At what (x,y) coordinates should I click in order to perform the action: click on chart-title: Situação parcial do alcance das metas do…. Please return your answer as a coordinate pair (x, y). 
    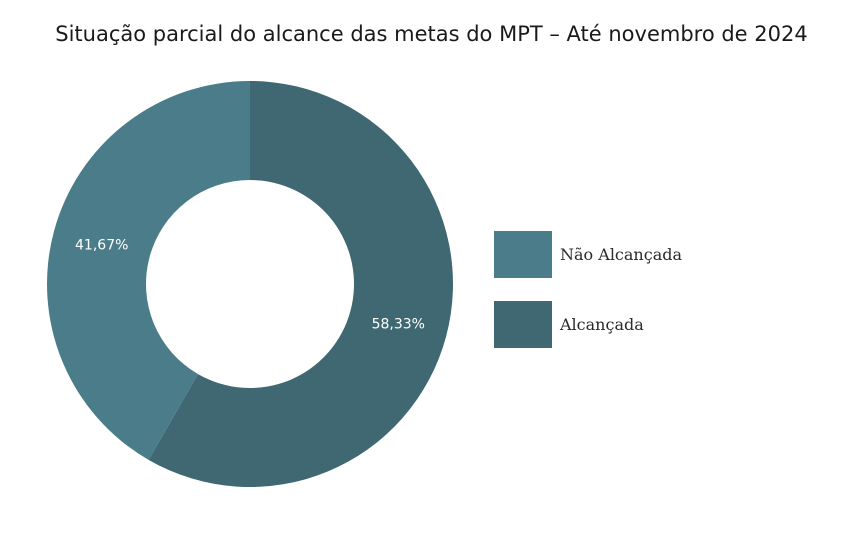
    Looking at the image, I should click on (431, 34).